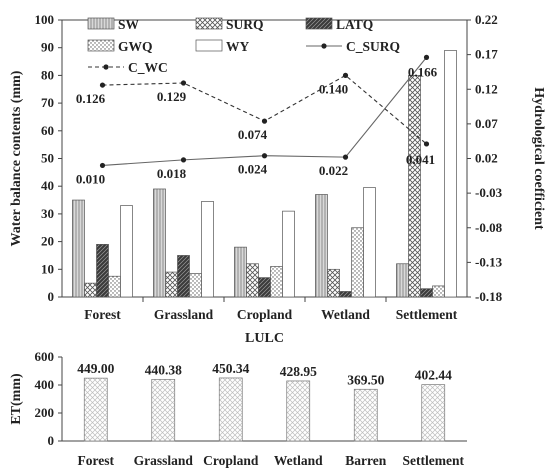 This screenshot has width=550, height=475. I want to click on bar-wy-cropland, so click(288, 254).